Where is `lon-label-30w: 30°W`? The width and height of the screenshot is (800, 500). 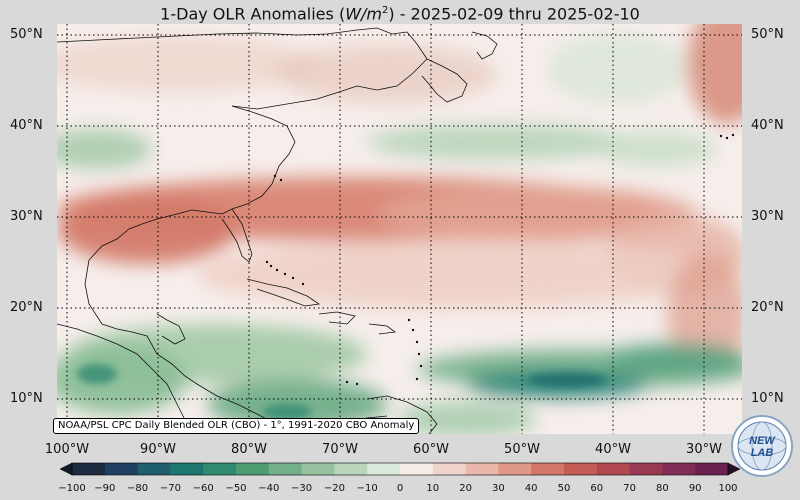 lon-label-30w: 30°W is located at coordinates (704, 449).